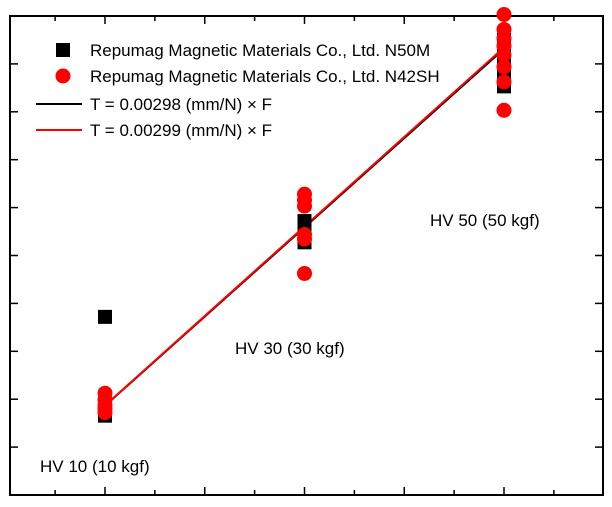 This screenshot has width=612, height=507. Describe the element at coordinates (290, 348) in the screenshot. I see `point-label: HV 30 (30 kgf)` at that location.